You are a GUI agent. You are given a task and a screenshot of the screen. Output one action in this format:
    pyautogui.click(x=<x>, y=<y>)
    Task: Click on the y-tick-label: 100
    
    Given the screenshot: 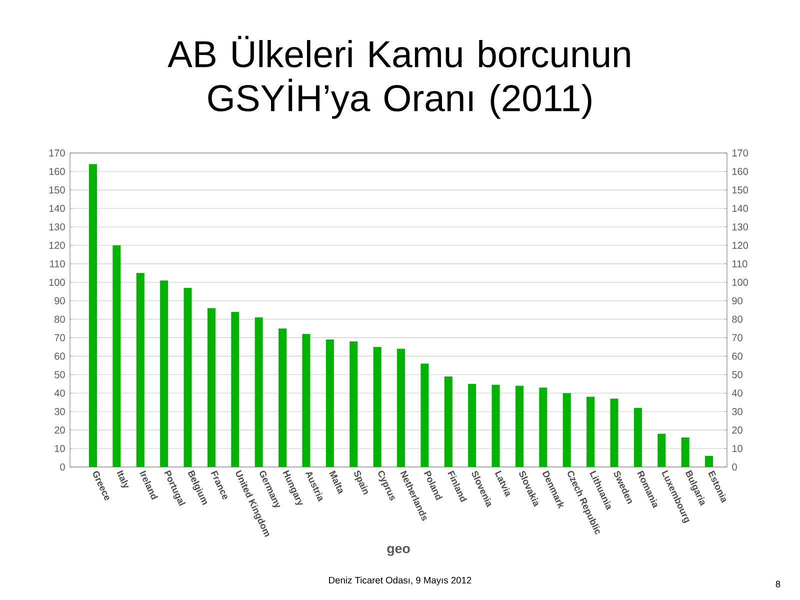 What is the action you would take?
    pyautogui.click(x=740, y=282)
    